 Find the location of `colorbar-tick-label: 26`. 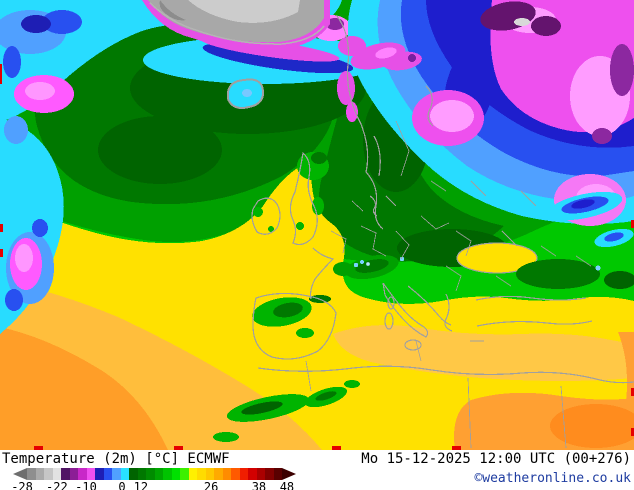

colorbar-tick-label: 26 is located at coordinates (211, 485).